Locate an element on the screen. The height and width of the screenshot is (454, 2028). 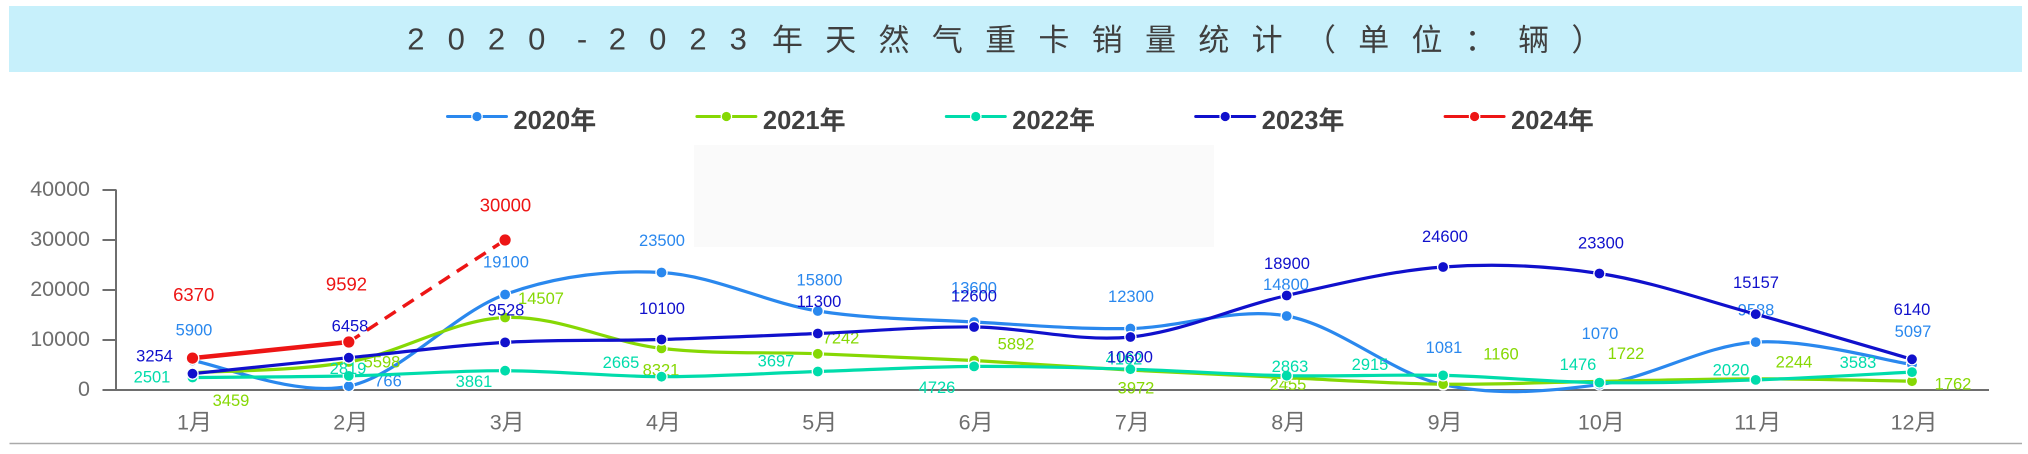
svg-text: 3459 is located at coordinates (231, 401).